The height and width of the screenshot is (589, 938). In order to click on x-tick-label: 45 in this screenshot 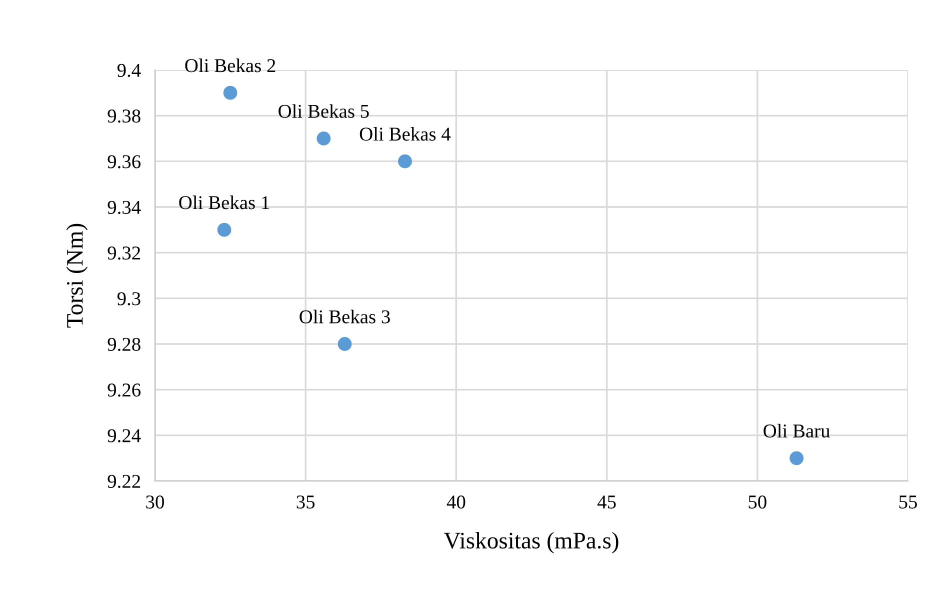, I will do `click(606, 502)`.